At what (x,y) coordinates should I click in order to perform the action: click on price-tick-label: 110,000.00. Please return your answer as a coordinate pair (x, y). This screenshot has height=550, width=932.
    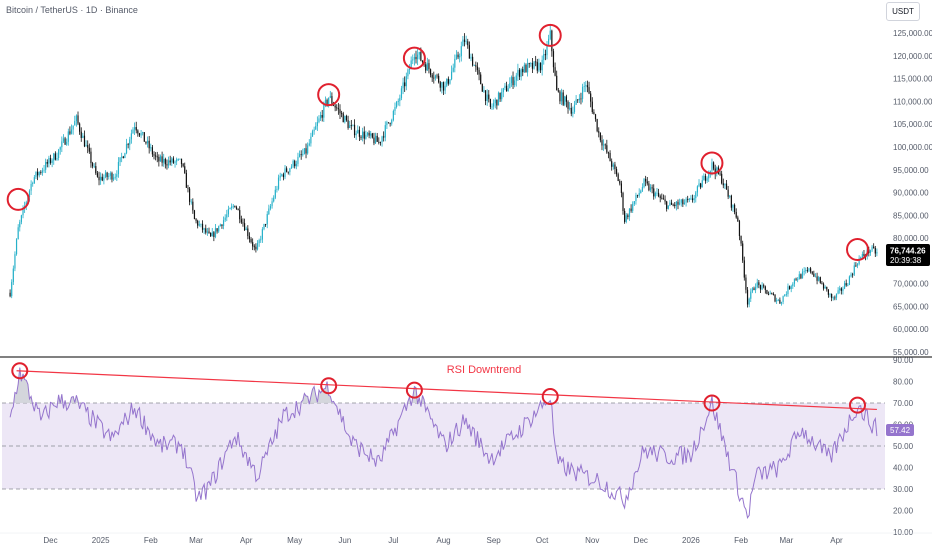
    Looking at the image, I should click on (912, 101).